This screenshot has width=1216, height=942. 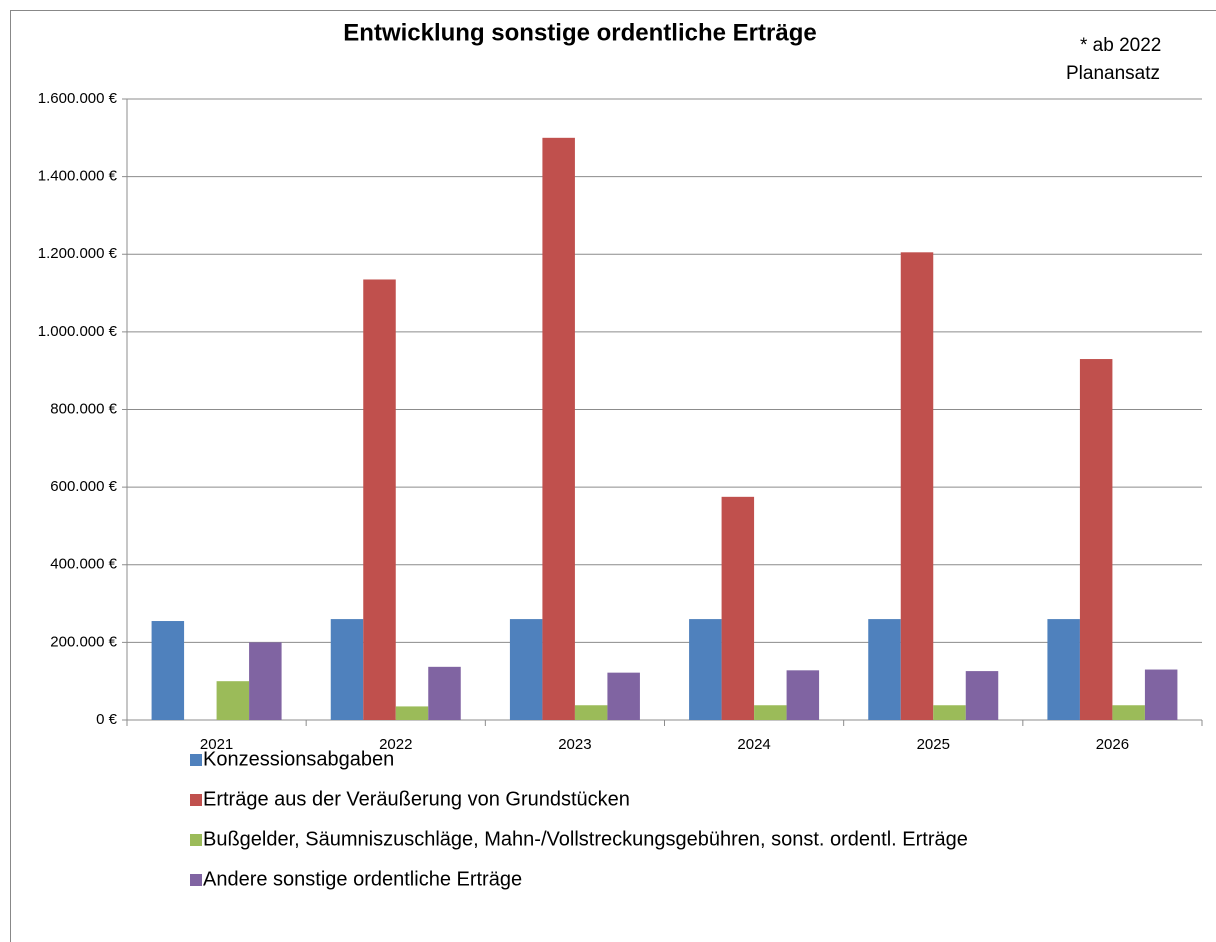 I want to click on x-tick-label: 2026, so click(x=1112, y=744).